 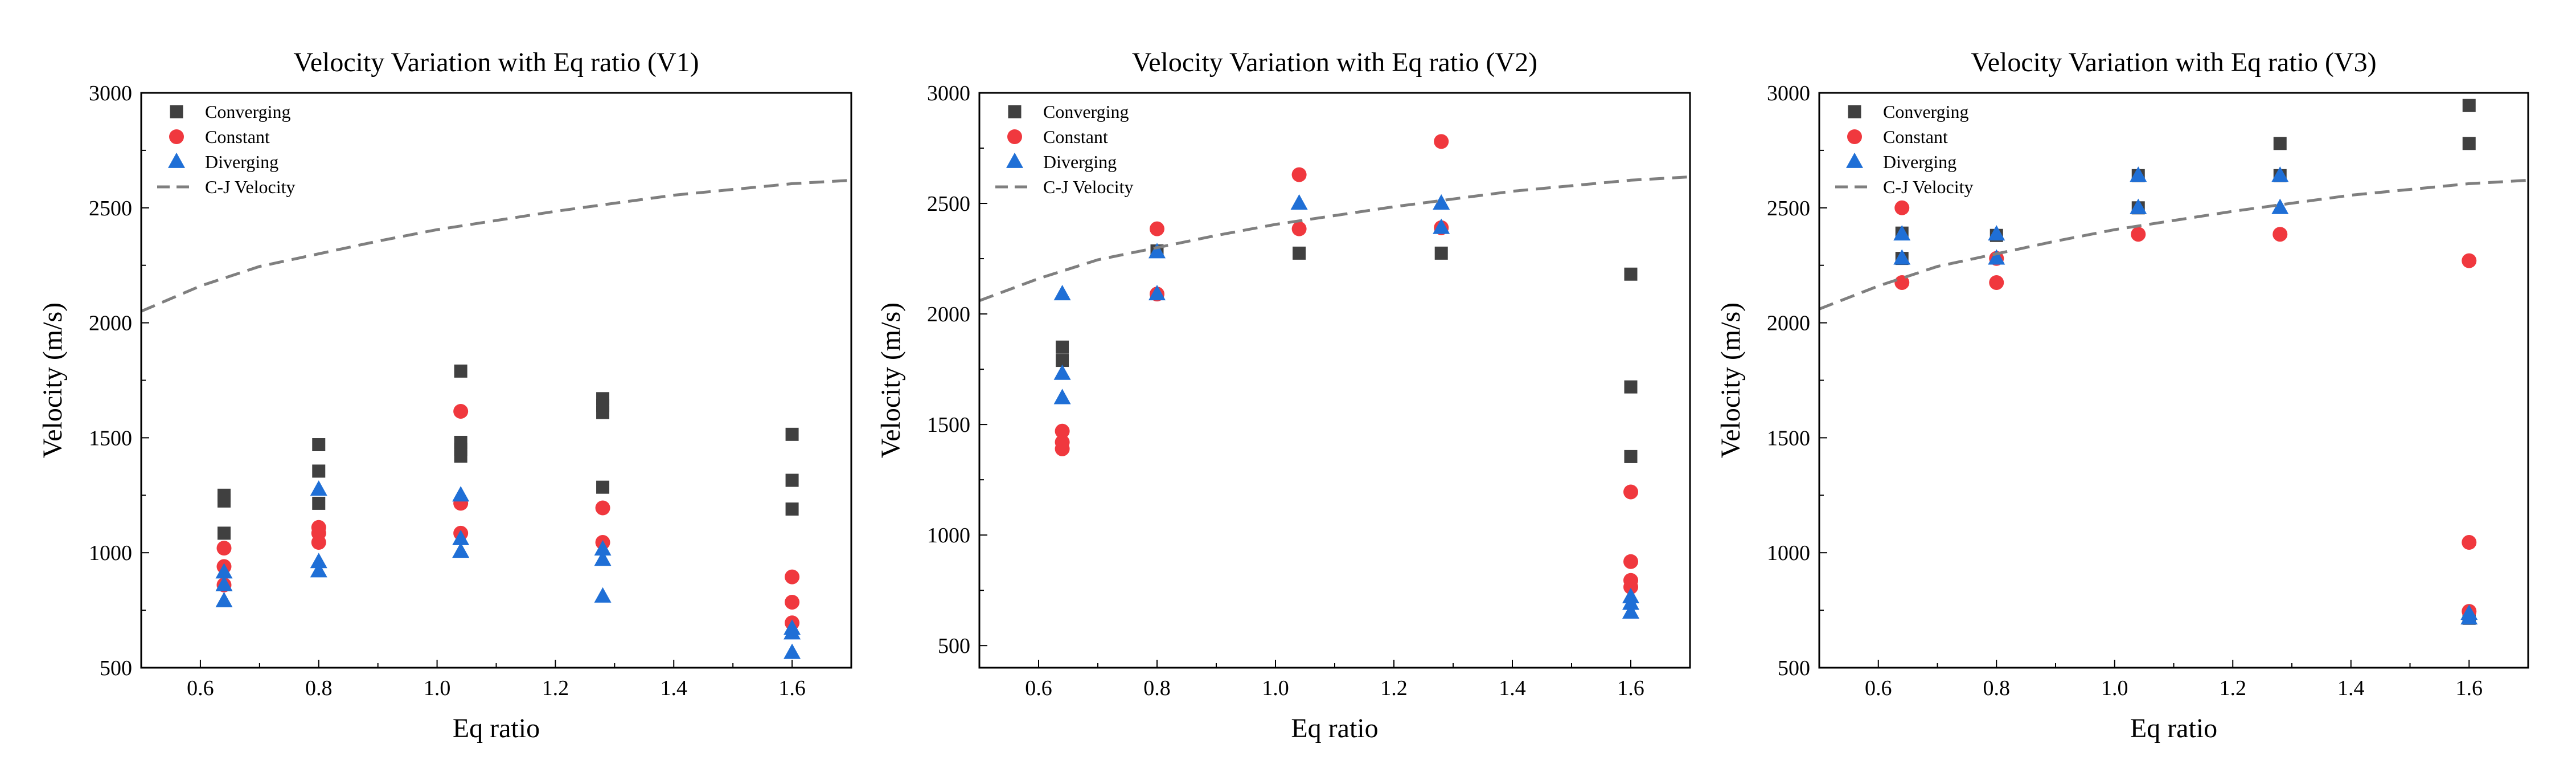 I want to click on x-tick-label: 0.8, so click(x=319, y=688).